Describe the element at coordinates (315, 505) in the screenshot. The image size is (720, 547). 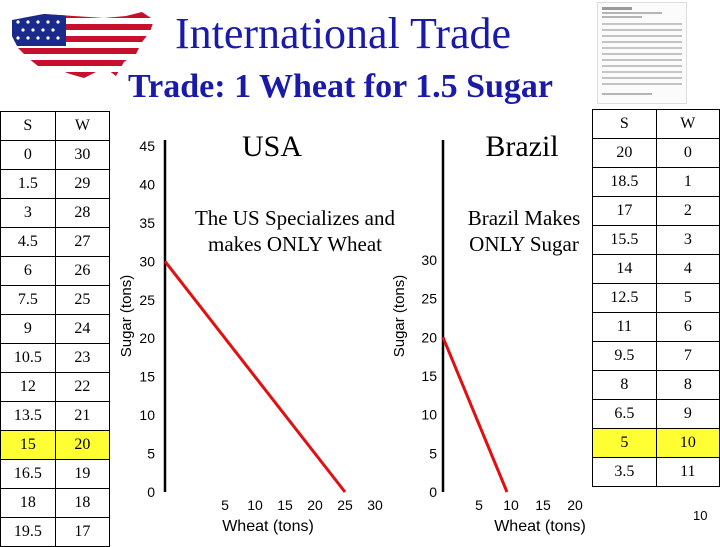
I see `usa-x-tick-label: 20` at that location.